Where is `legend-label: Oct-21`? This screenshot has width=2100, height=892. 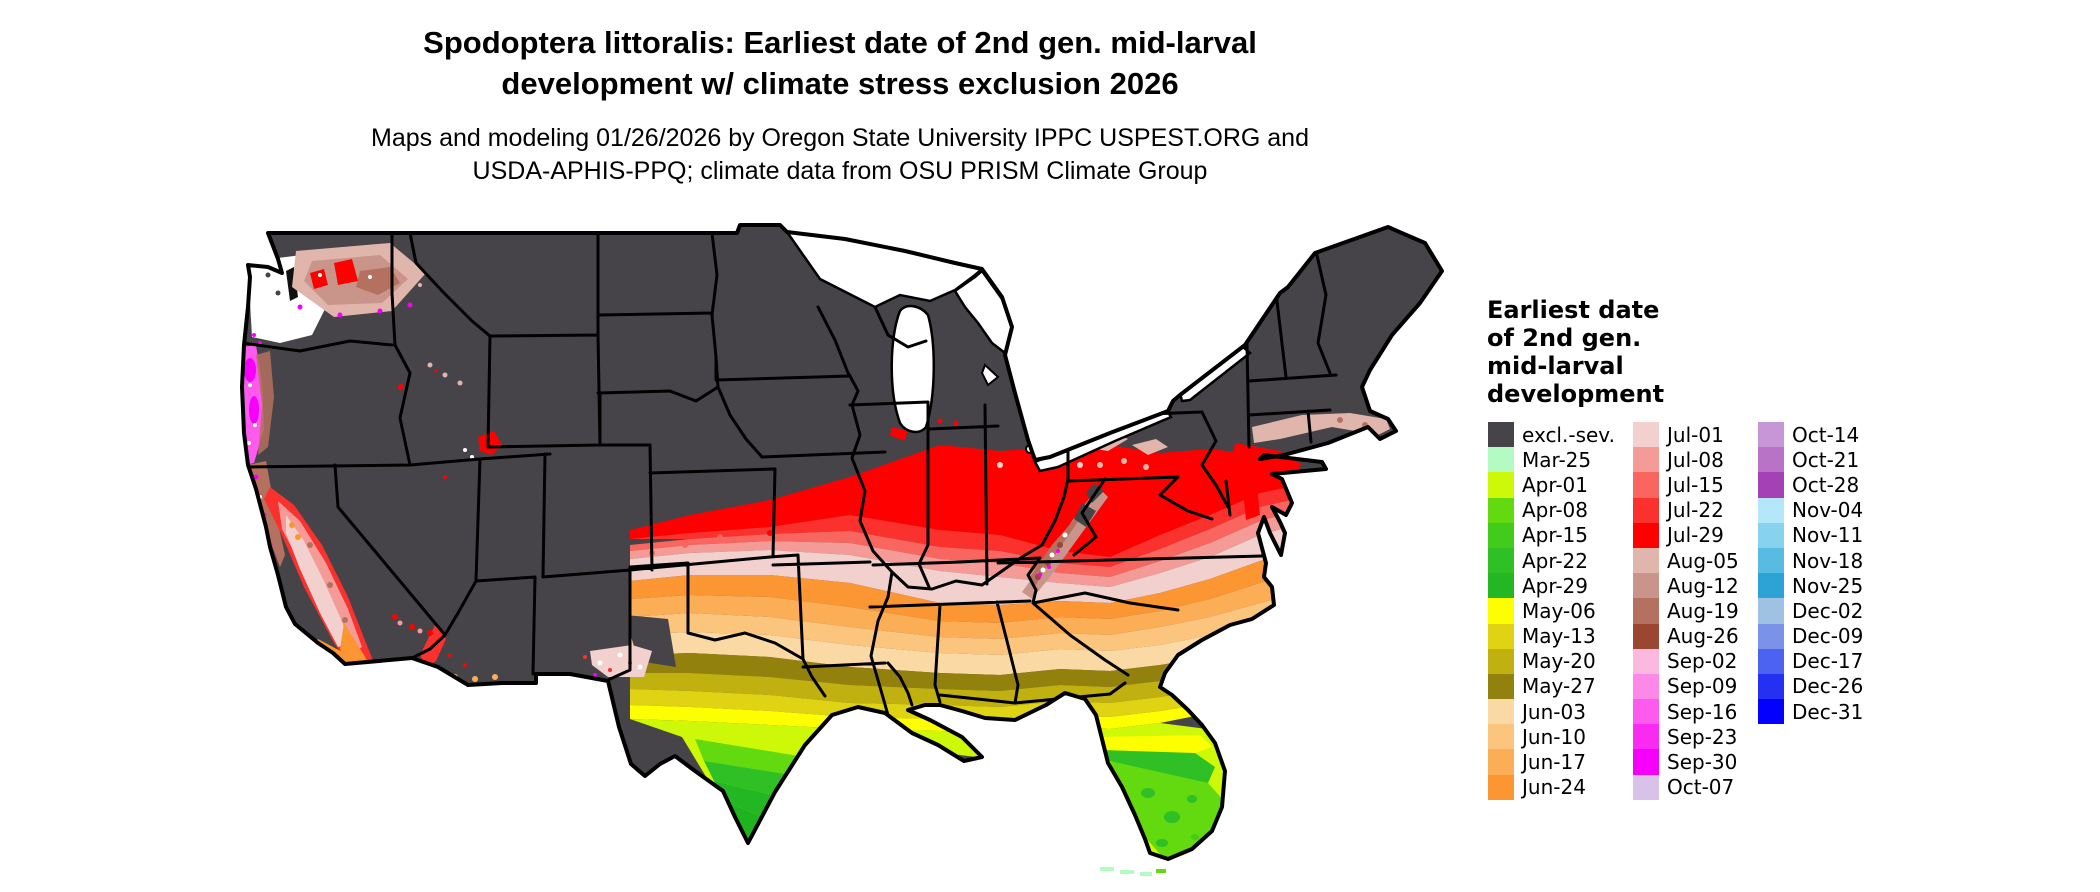
legend-label: Oct-21 is located at coordinates (1826, 459).